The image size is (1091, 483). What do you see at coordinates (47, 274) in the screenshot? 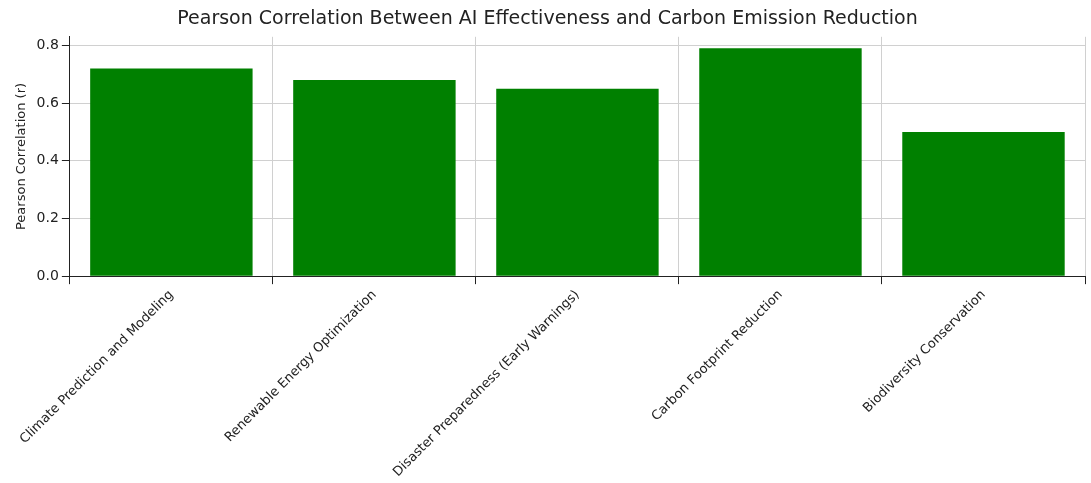
I see `y-tick-label: 0.0` at bounding box center [47, 274].